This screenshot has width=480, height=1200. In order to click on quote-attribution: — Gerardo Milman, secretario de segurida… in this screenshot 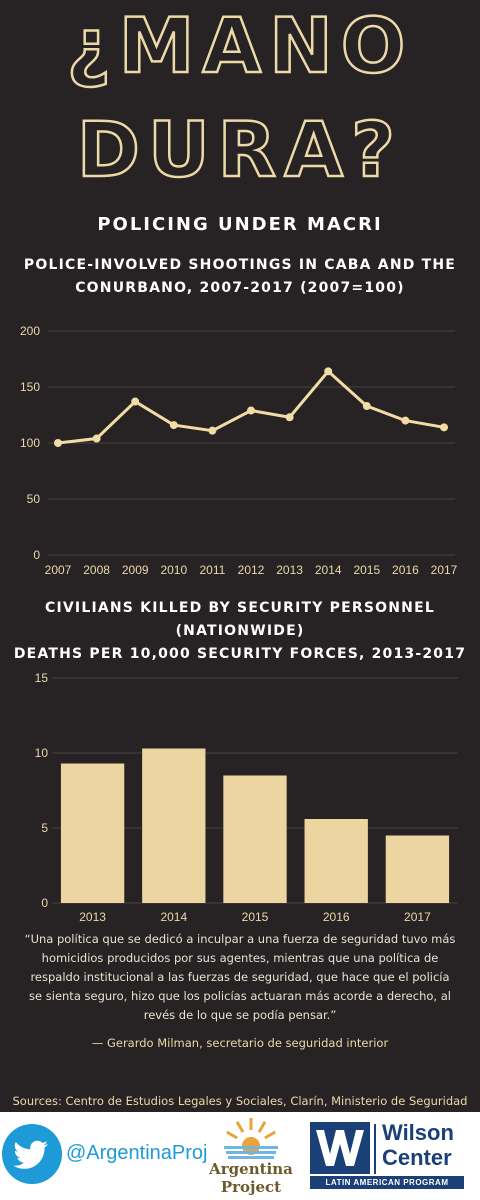, I will do `click(240, 1043)`.